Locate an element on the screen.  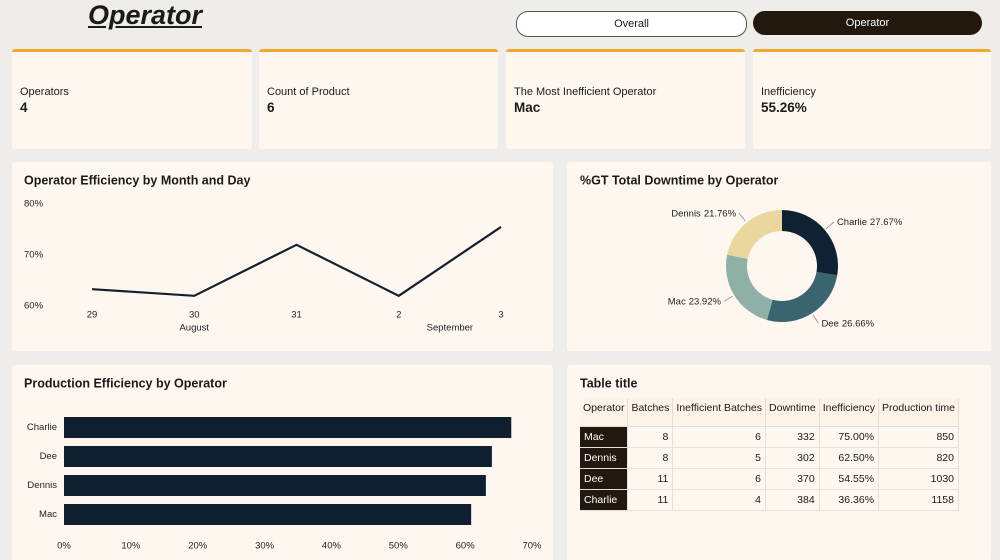
table-row: Mac 8 6 332 75.00% 850 is located at coordinates (769, 437).